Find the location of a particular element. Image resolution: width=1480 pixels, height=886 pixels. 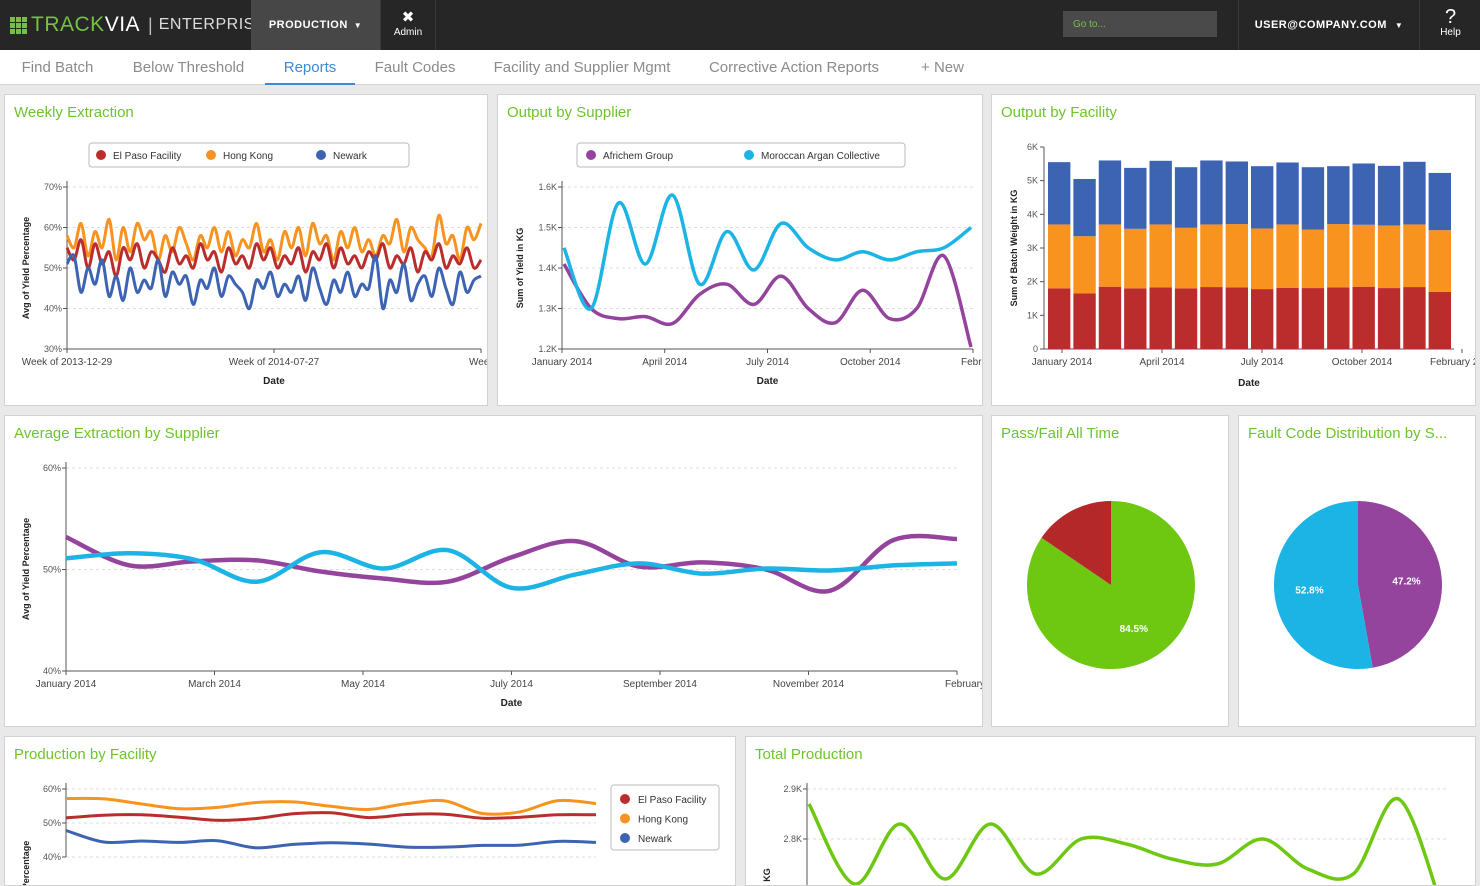

x-tick-label: April 2014 is located at coordinates (1161, 362).